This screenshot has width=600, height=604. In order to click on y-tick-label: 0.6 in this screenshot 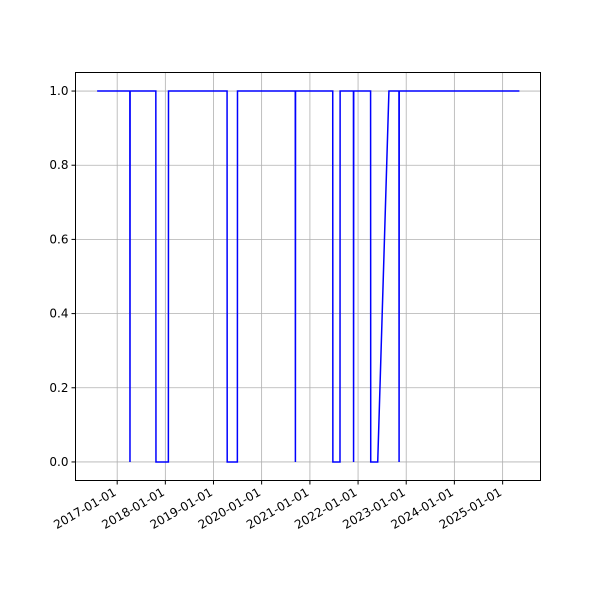, I will do `click(58, 239)`.